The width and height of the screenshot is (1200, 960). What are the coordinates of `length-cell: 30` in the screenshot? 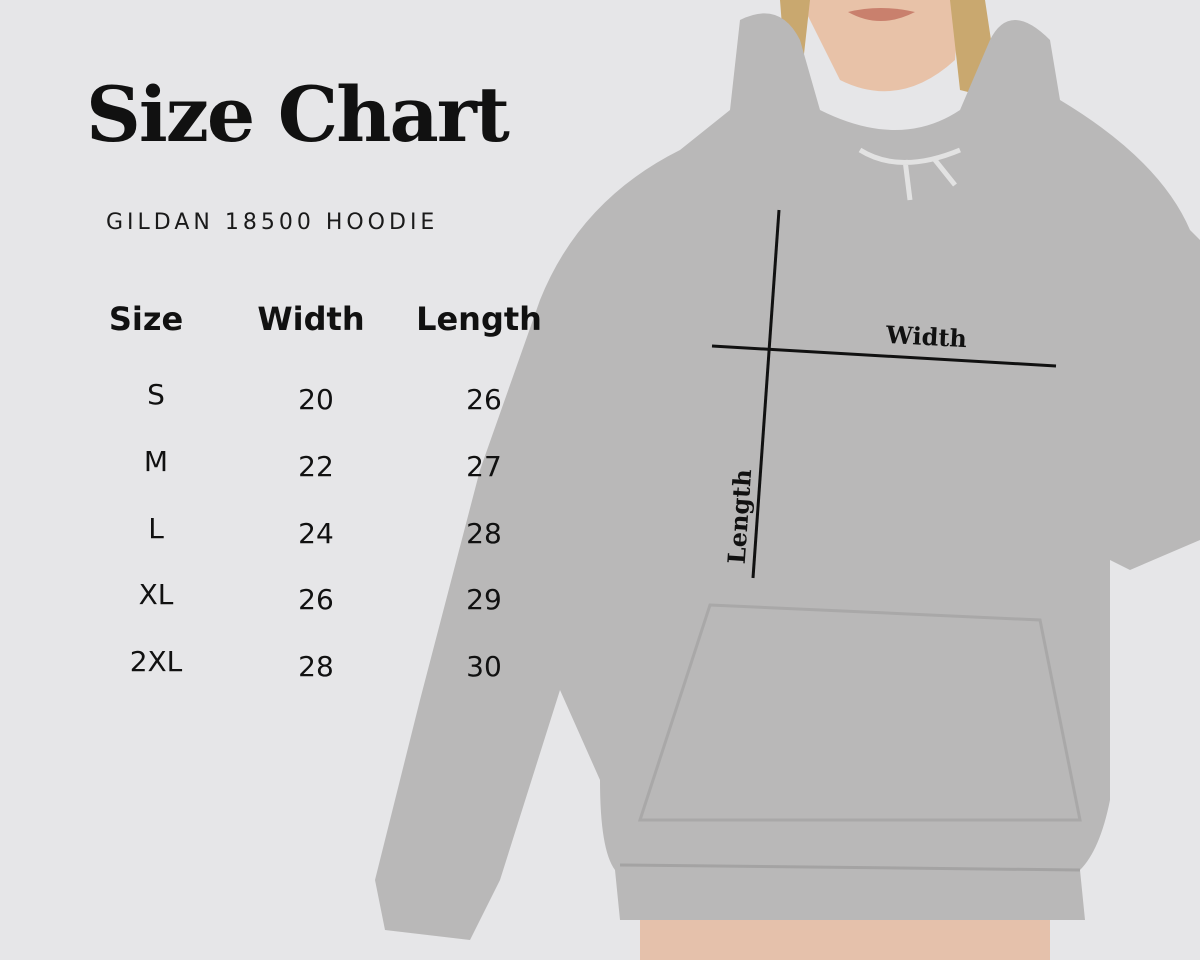 It's located at (484, 666).